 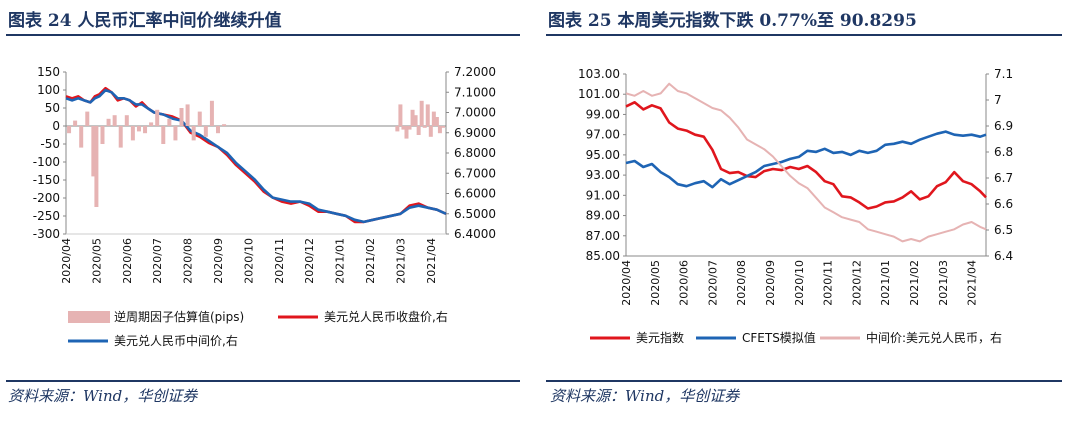 I want to click on right-source-note: 资料来源：Wind，华创证券, so click(x=645, y=396).